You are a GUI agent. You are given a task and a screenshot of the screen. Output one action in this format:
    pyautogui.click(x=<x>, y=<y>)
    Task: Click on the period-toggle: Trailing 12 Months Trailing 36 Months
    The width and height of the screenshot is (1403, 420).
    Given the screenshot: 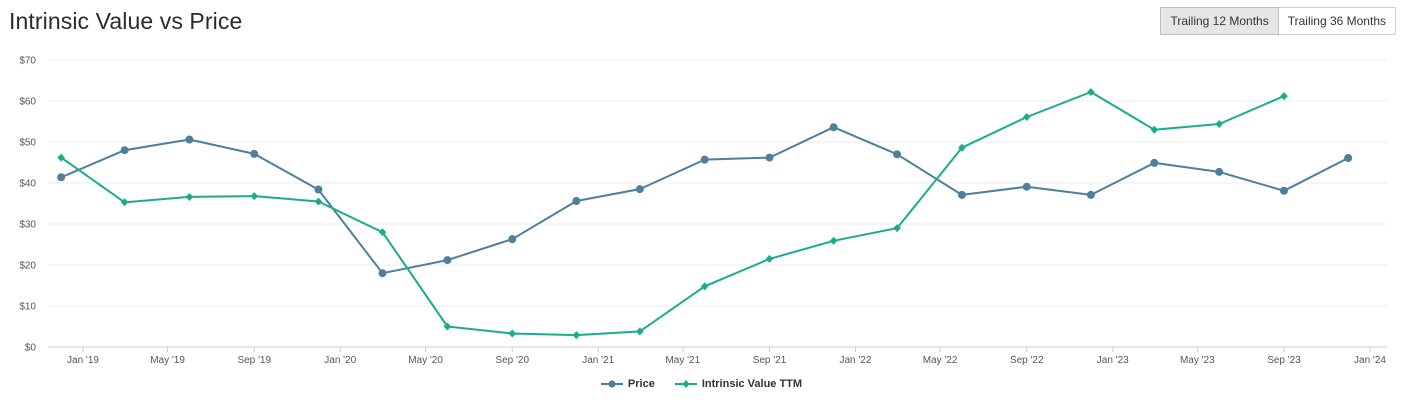 What is the action you would take?
    pyautogui.click(x=1278, y=21)
    